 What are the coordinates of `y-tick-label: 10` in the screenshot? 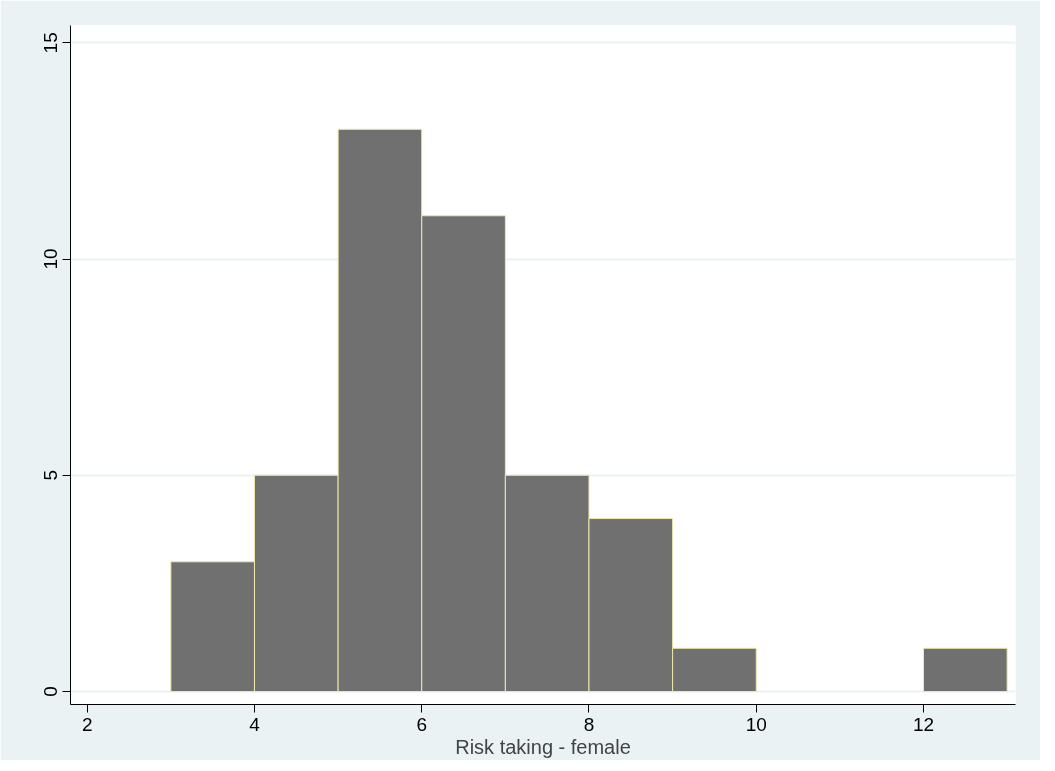 It's located at (51, 259).